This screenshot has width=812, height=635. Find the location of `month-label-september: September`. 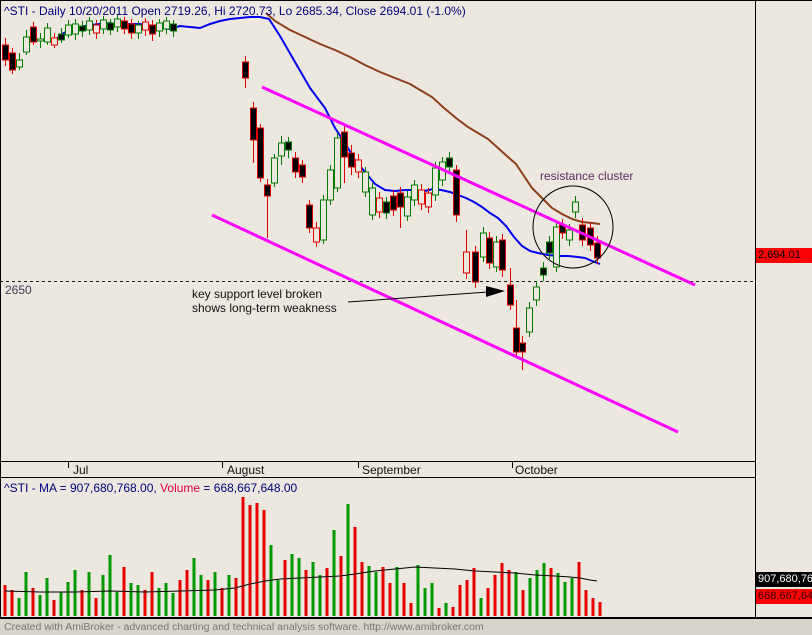

month-label-september: September is located at coordinates (391, 470).